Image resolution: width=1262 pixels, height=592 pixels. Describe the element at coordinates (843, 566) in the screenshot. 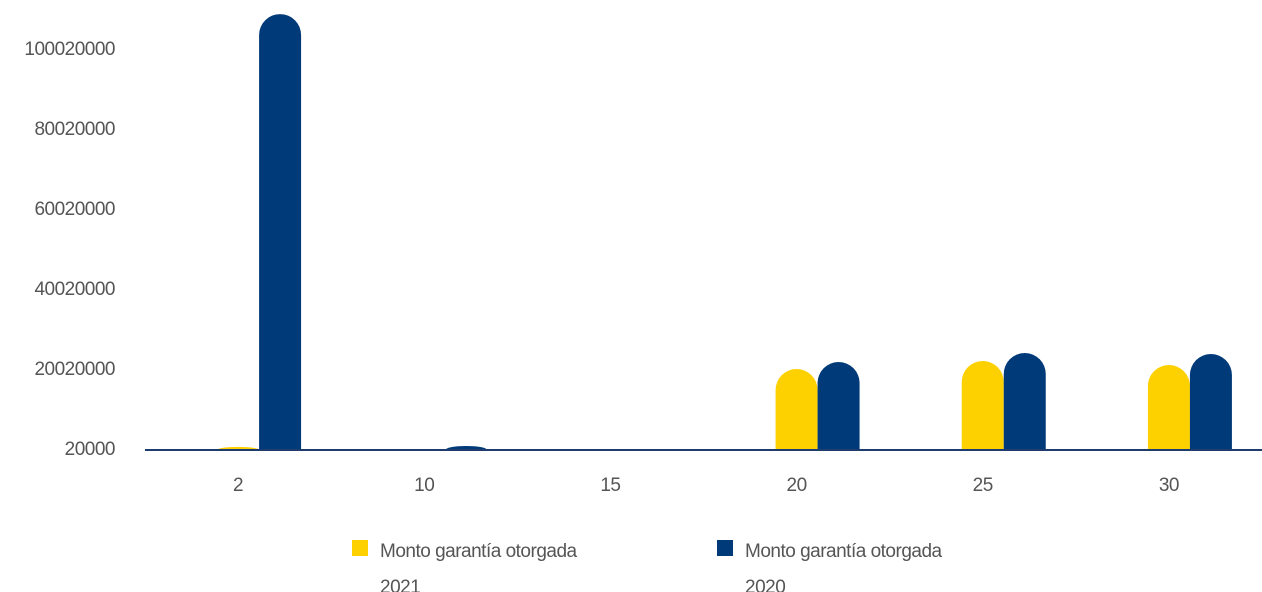

I see `legend-label: Monto garantía otorgada 2020` at that location.